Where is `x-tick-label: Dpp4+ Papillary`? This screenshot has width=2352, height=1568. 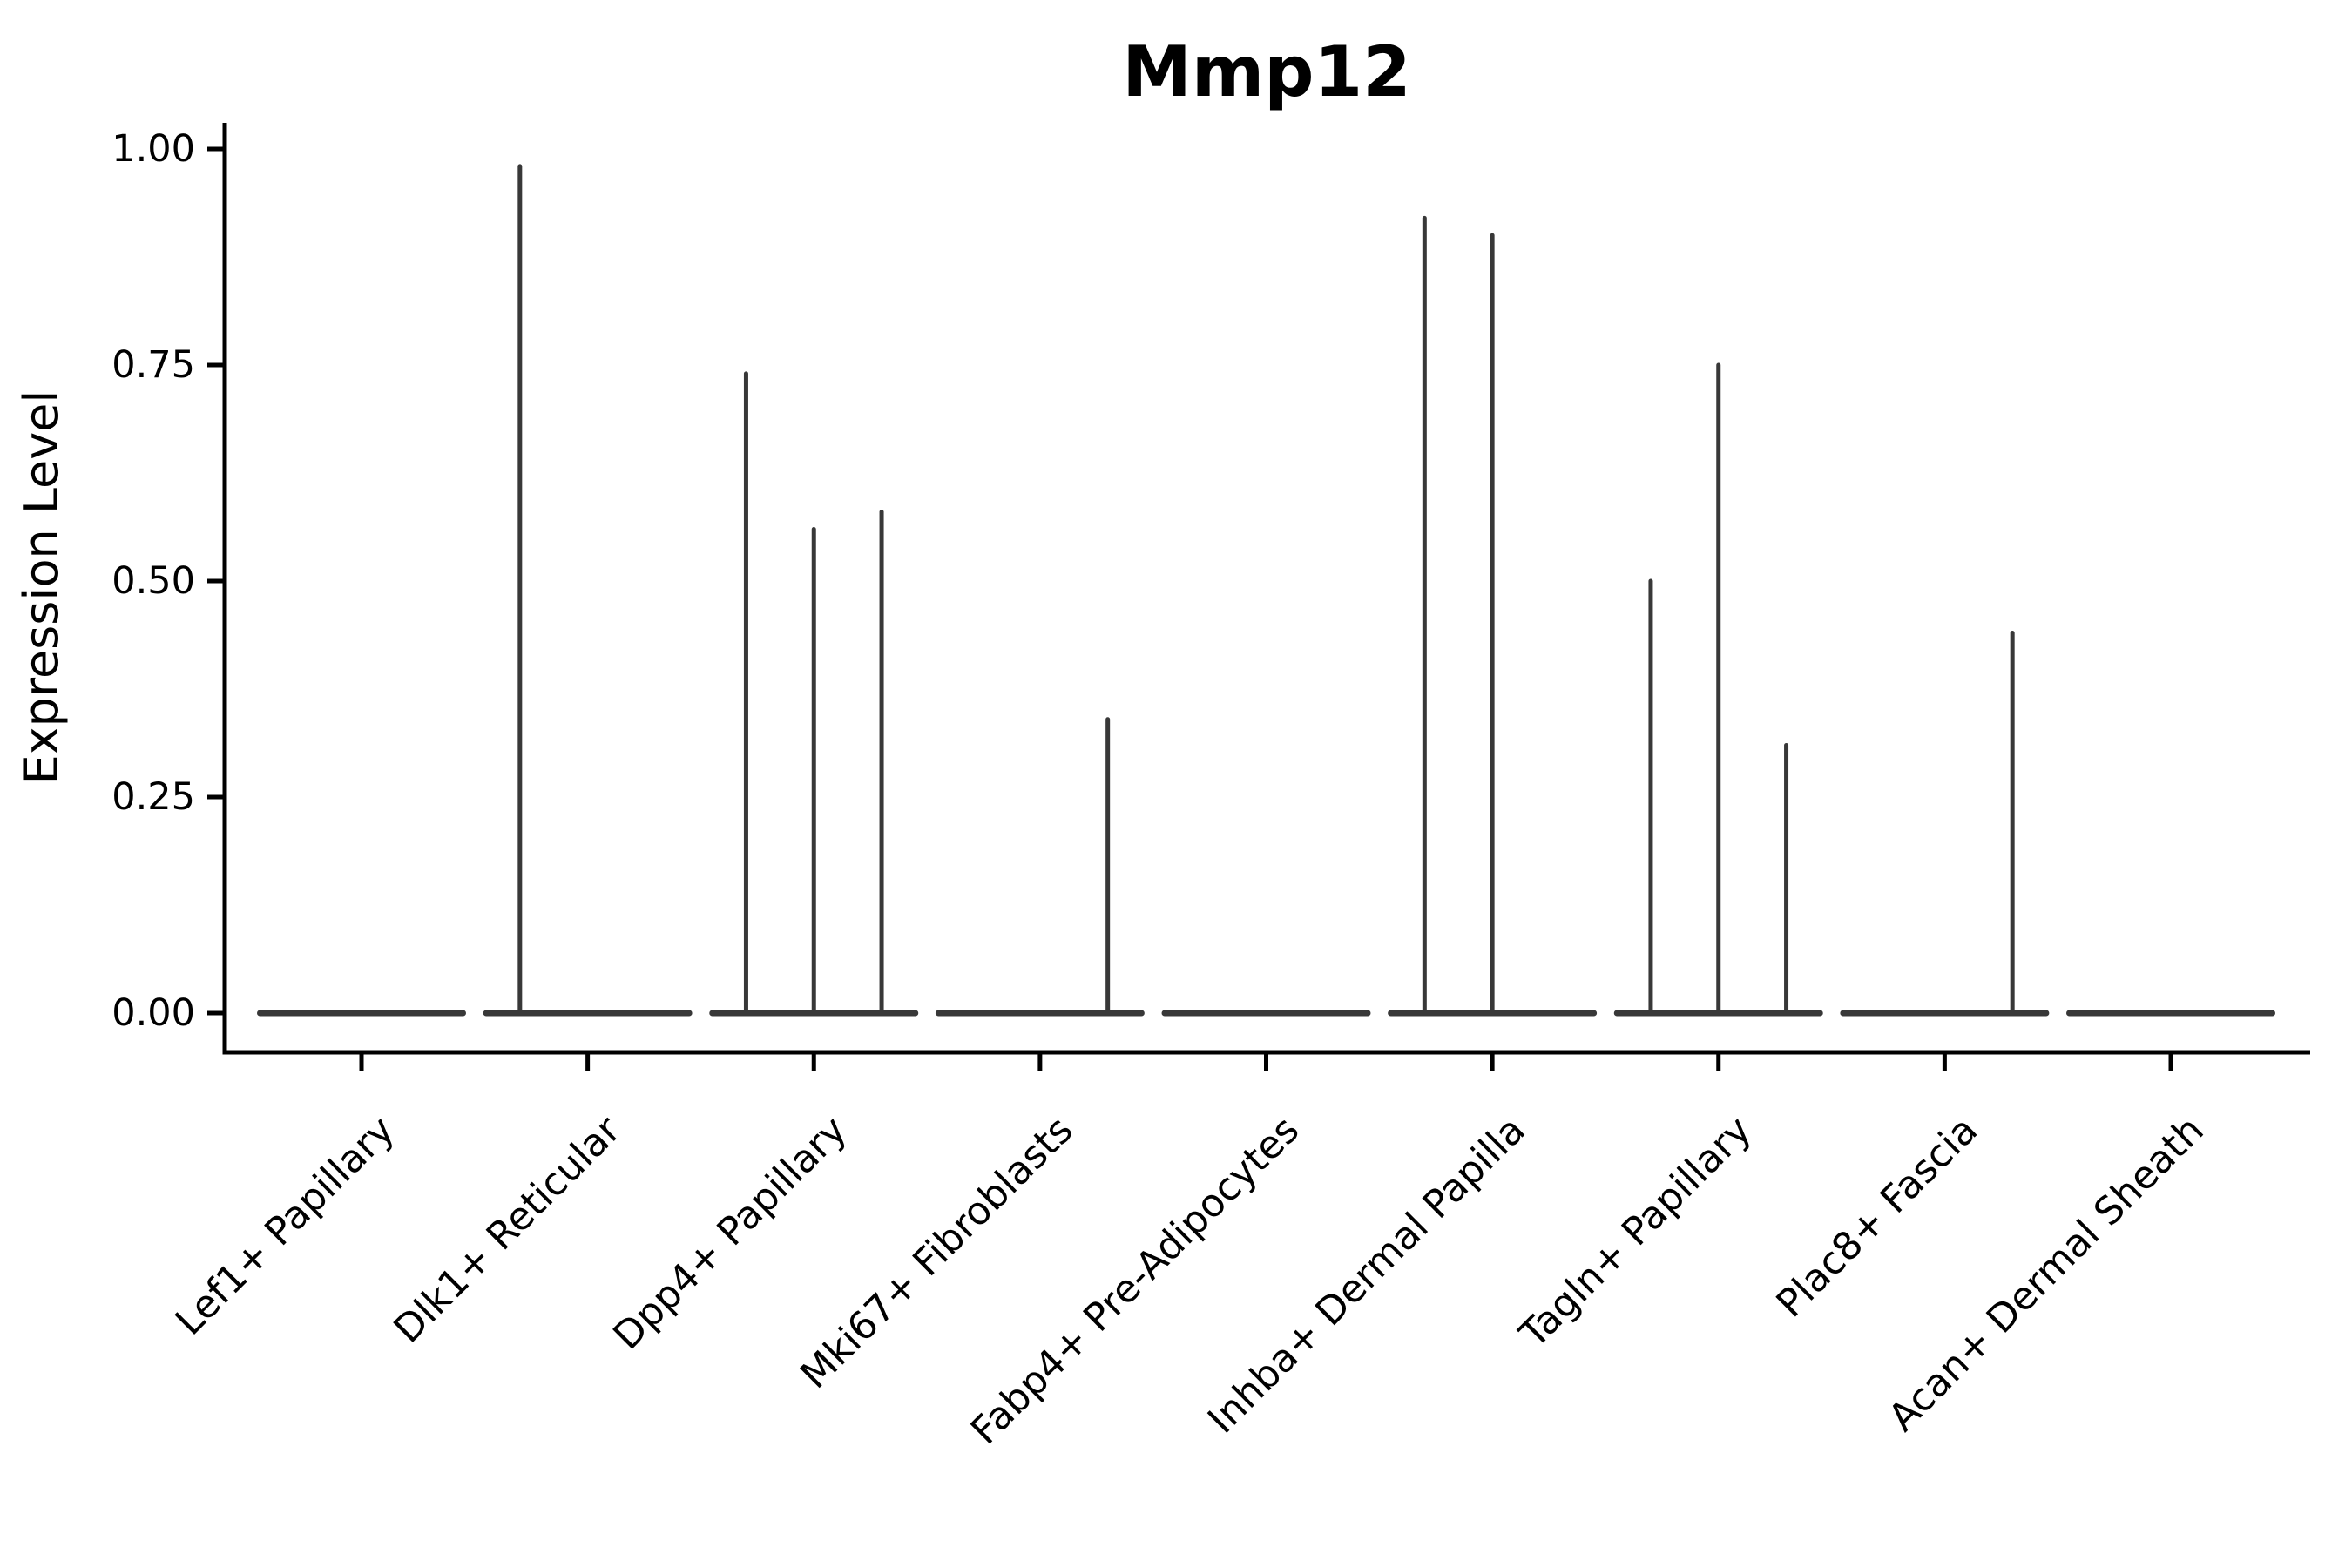 x-tick-label: Dpp4+ Papillary is located at coordinates (730, 1233).